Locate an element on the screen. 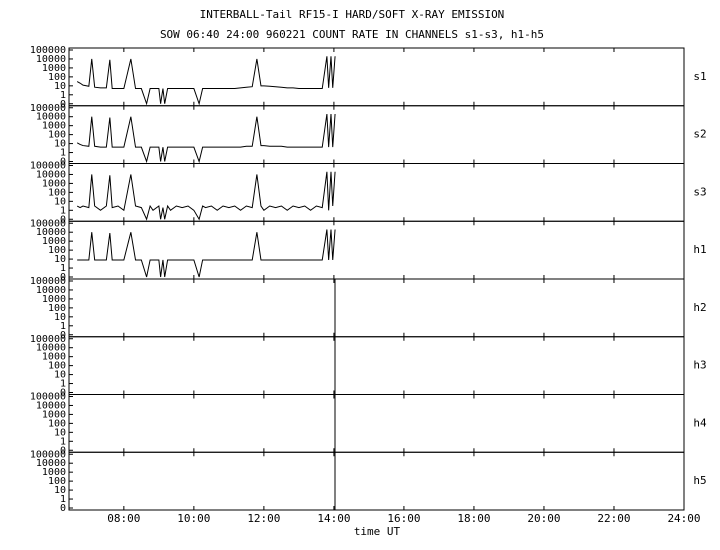 Image resolution: width=720 pixels, height=550 pixels. x-tick-label: 16:00 is located at coordinates (403, 518).